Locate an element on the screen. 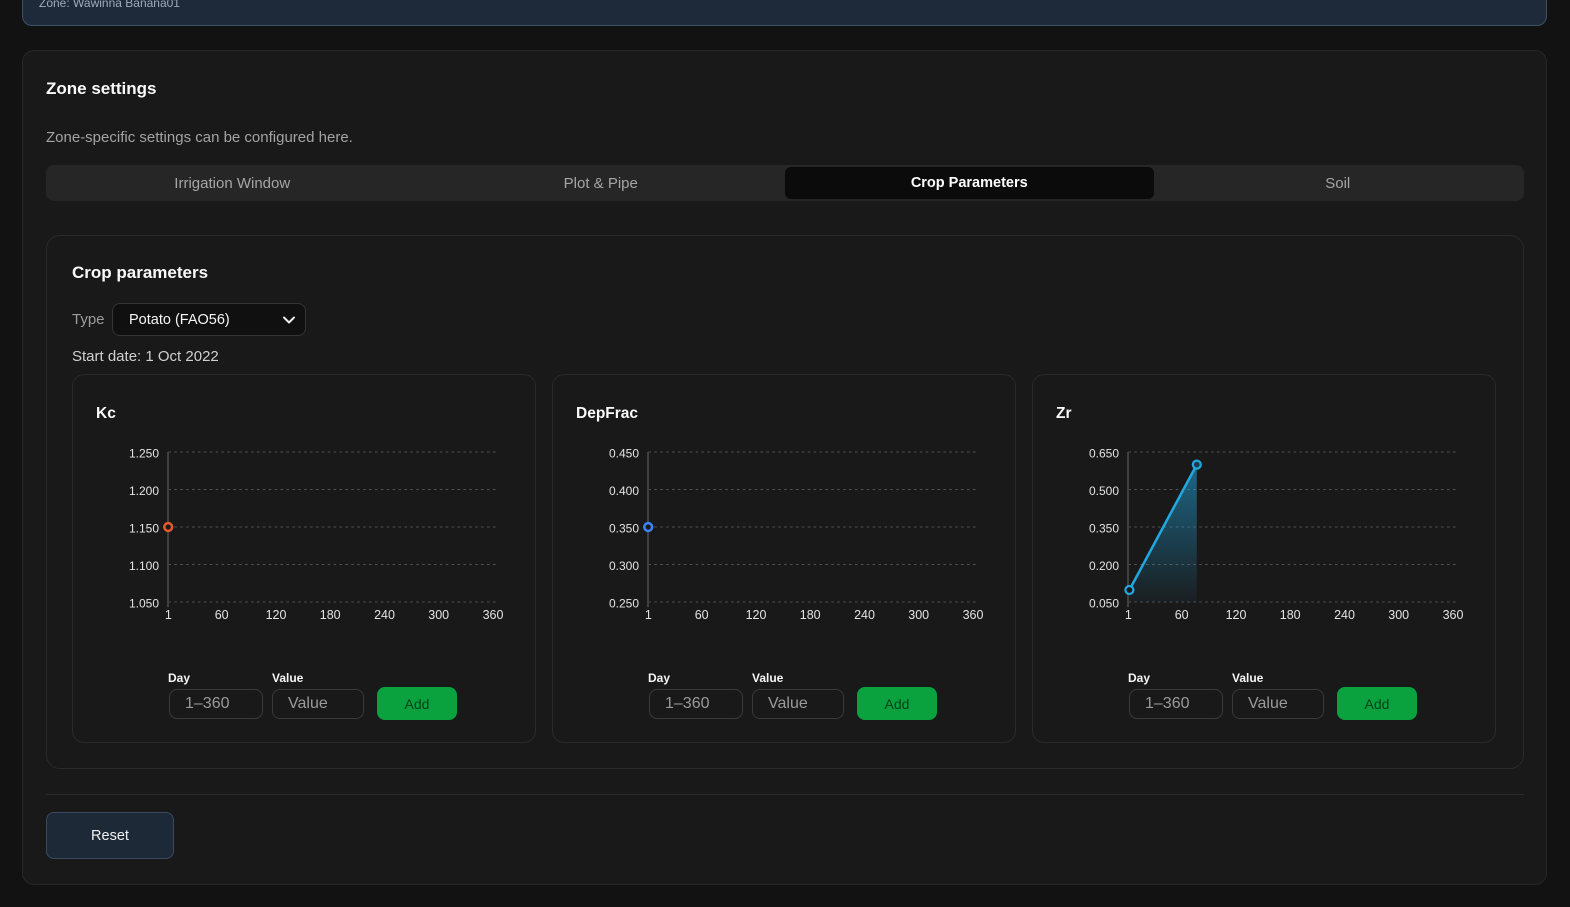  svg-text: 0.450 is located at coordinates (624, 454).